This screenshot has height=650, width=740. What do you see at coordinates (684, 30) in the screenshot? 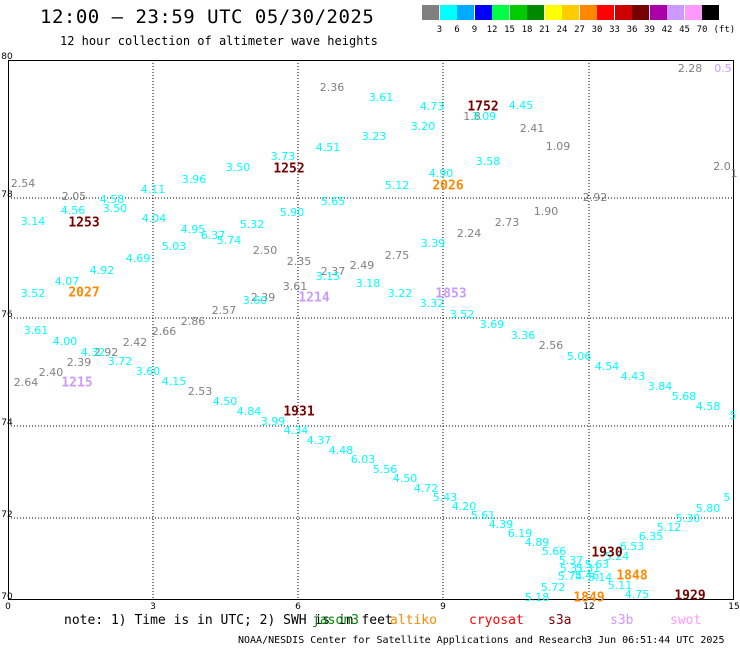
I see `legend-label: 45` at bounding box center [684, 30].